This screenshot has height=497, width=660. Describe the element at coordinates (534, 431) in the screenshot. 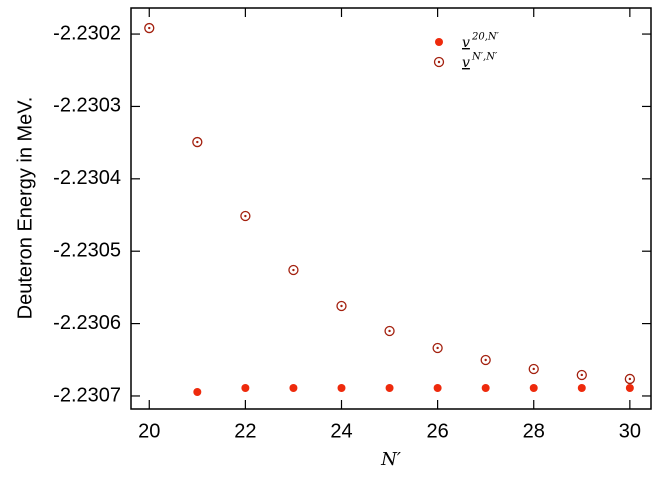

I see `x-tick-label: 28` at that location.